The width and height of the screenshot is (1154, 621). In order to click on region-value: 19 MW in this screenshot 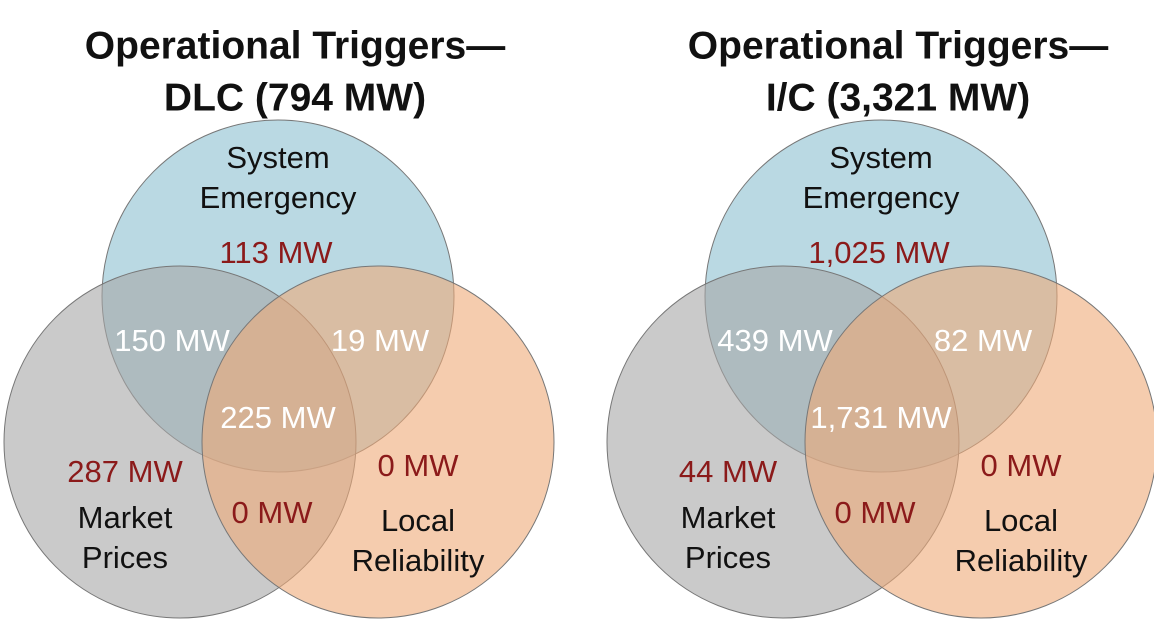, I will do `click(380, 340)`.